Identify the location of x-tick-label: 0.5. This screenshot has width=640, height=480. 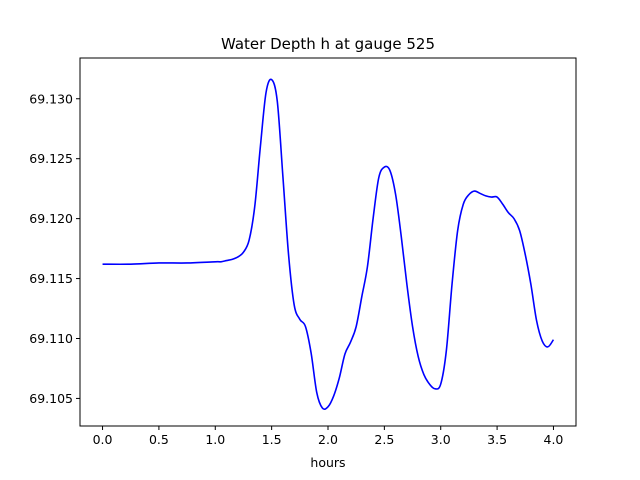
(159, 439).